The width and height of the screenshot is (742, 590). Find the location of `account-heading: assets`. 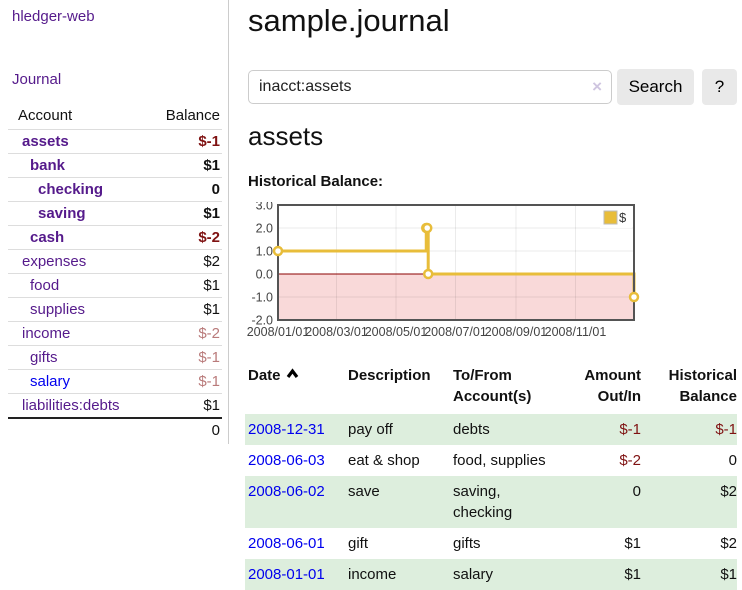

account-heading: assets is located at coordinates (286, 136).